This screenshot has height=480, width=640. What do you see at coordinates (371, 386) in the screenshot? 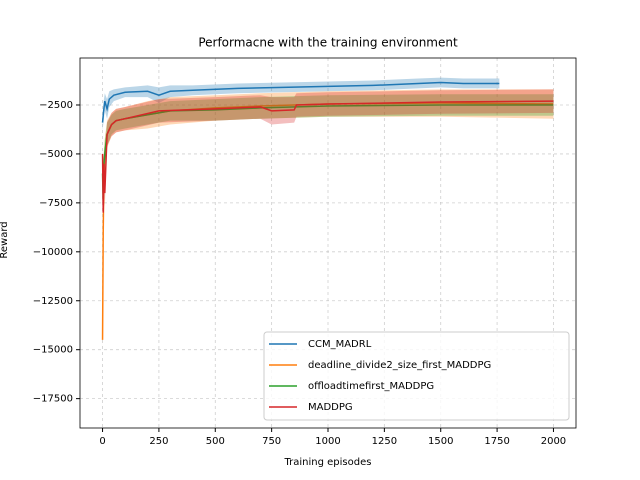
I see `legend-label: offloadtimefirst_MADDPG` at bounding box center [371, 386].